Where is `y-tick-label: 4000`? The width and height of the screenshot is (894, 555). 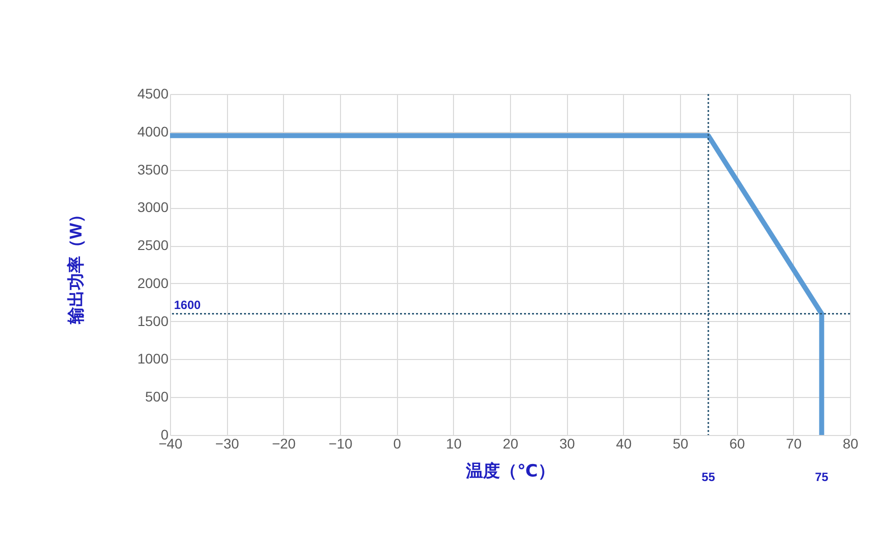 y-tick-label: 4000 is located at coordinates (153, 131).